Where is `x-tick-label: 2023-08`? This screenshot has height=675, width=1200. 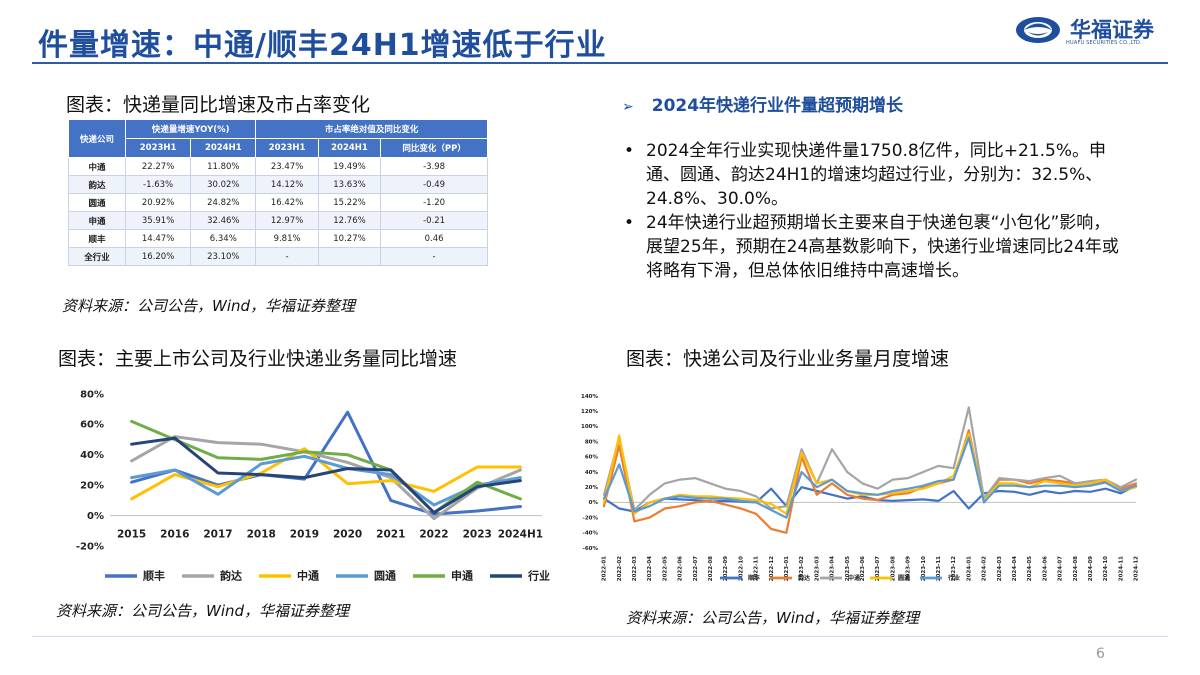 x-tick-label: 2023-08 is located at coordinates (893, 568).